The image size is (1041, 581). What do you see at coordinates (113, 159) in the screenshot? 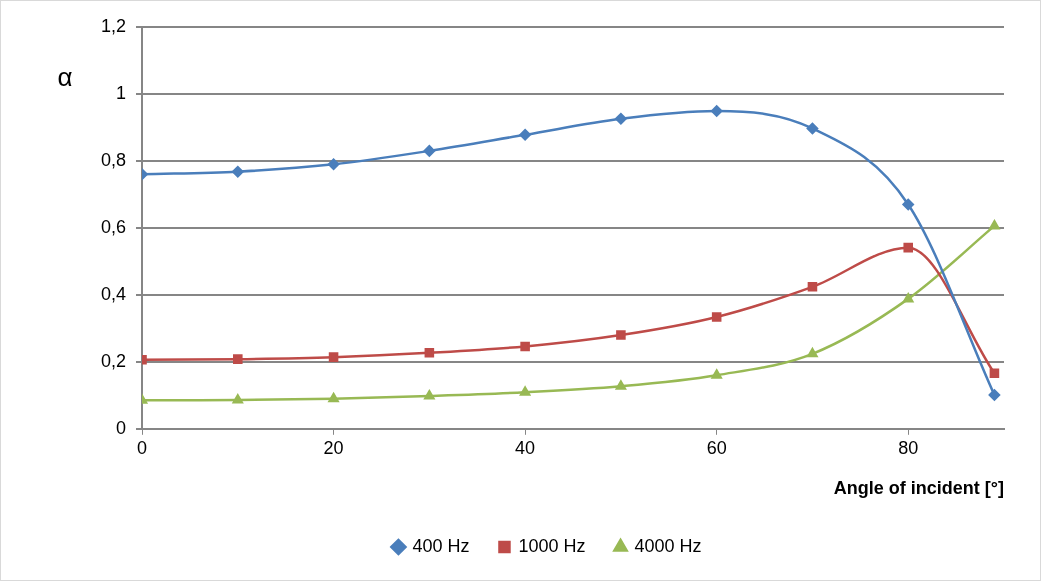
I see `y-tick-label: 0,8` at bounding box center [113, 159].